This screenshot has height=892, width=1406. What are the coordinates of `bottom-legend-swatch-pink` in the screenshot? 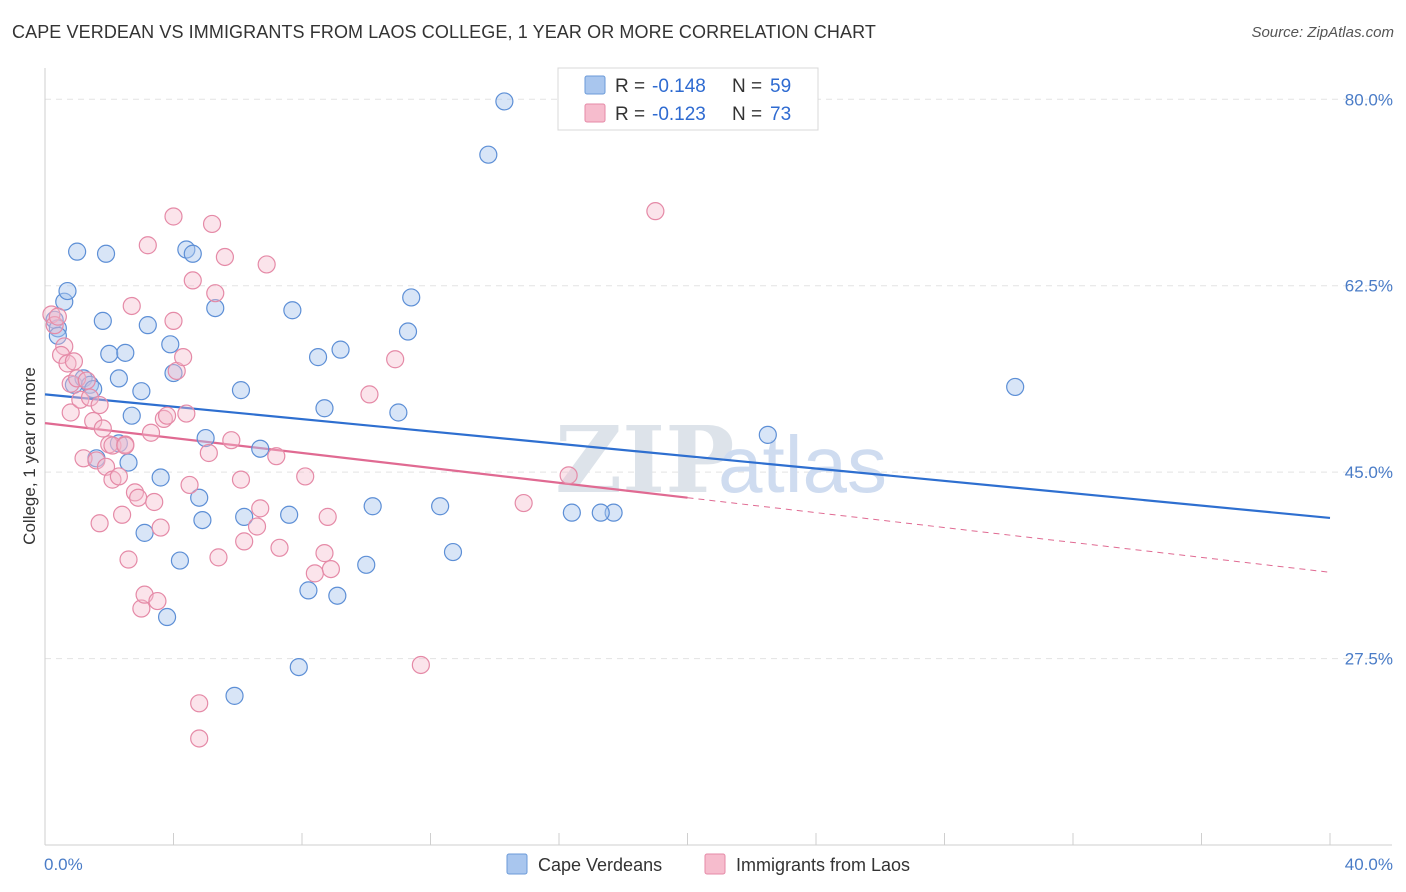 It's located at (715, 864).